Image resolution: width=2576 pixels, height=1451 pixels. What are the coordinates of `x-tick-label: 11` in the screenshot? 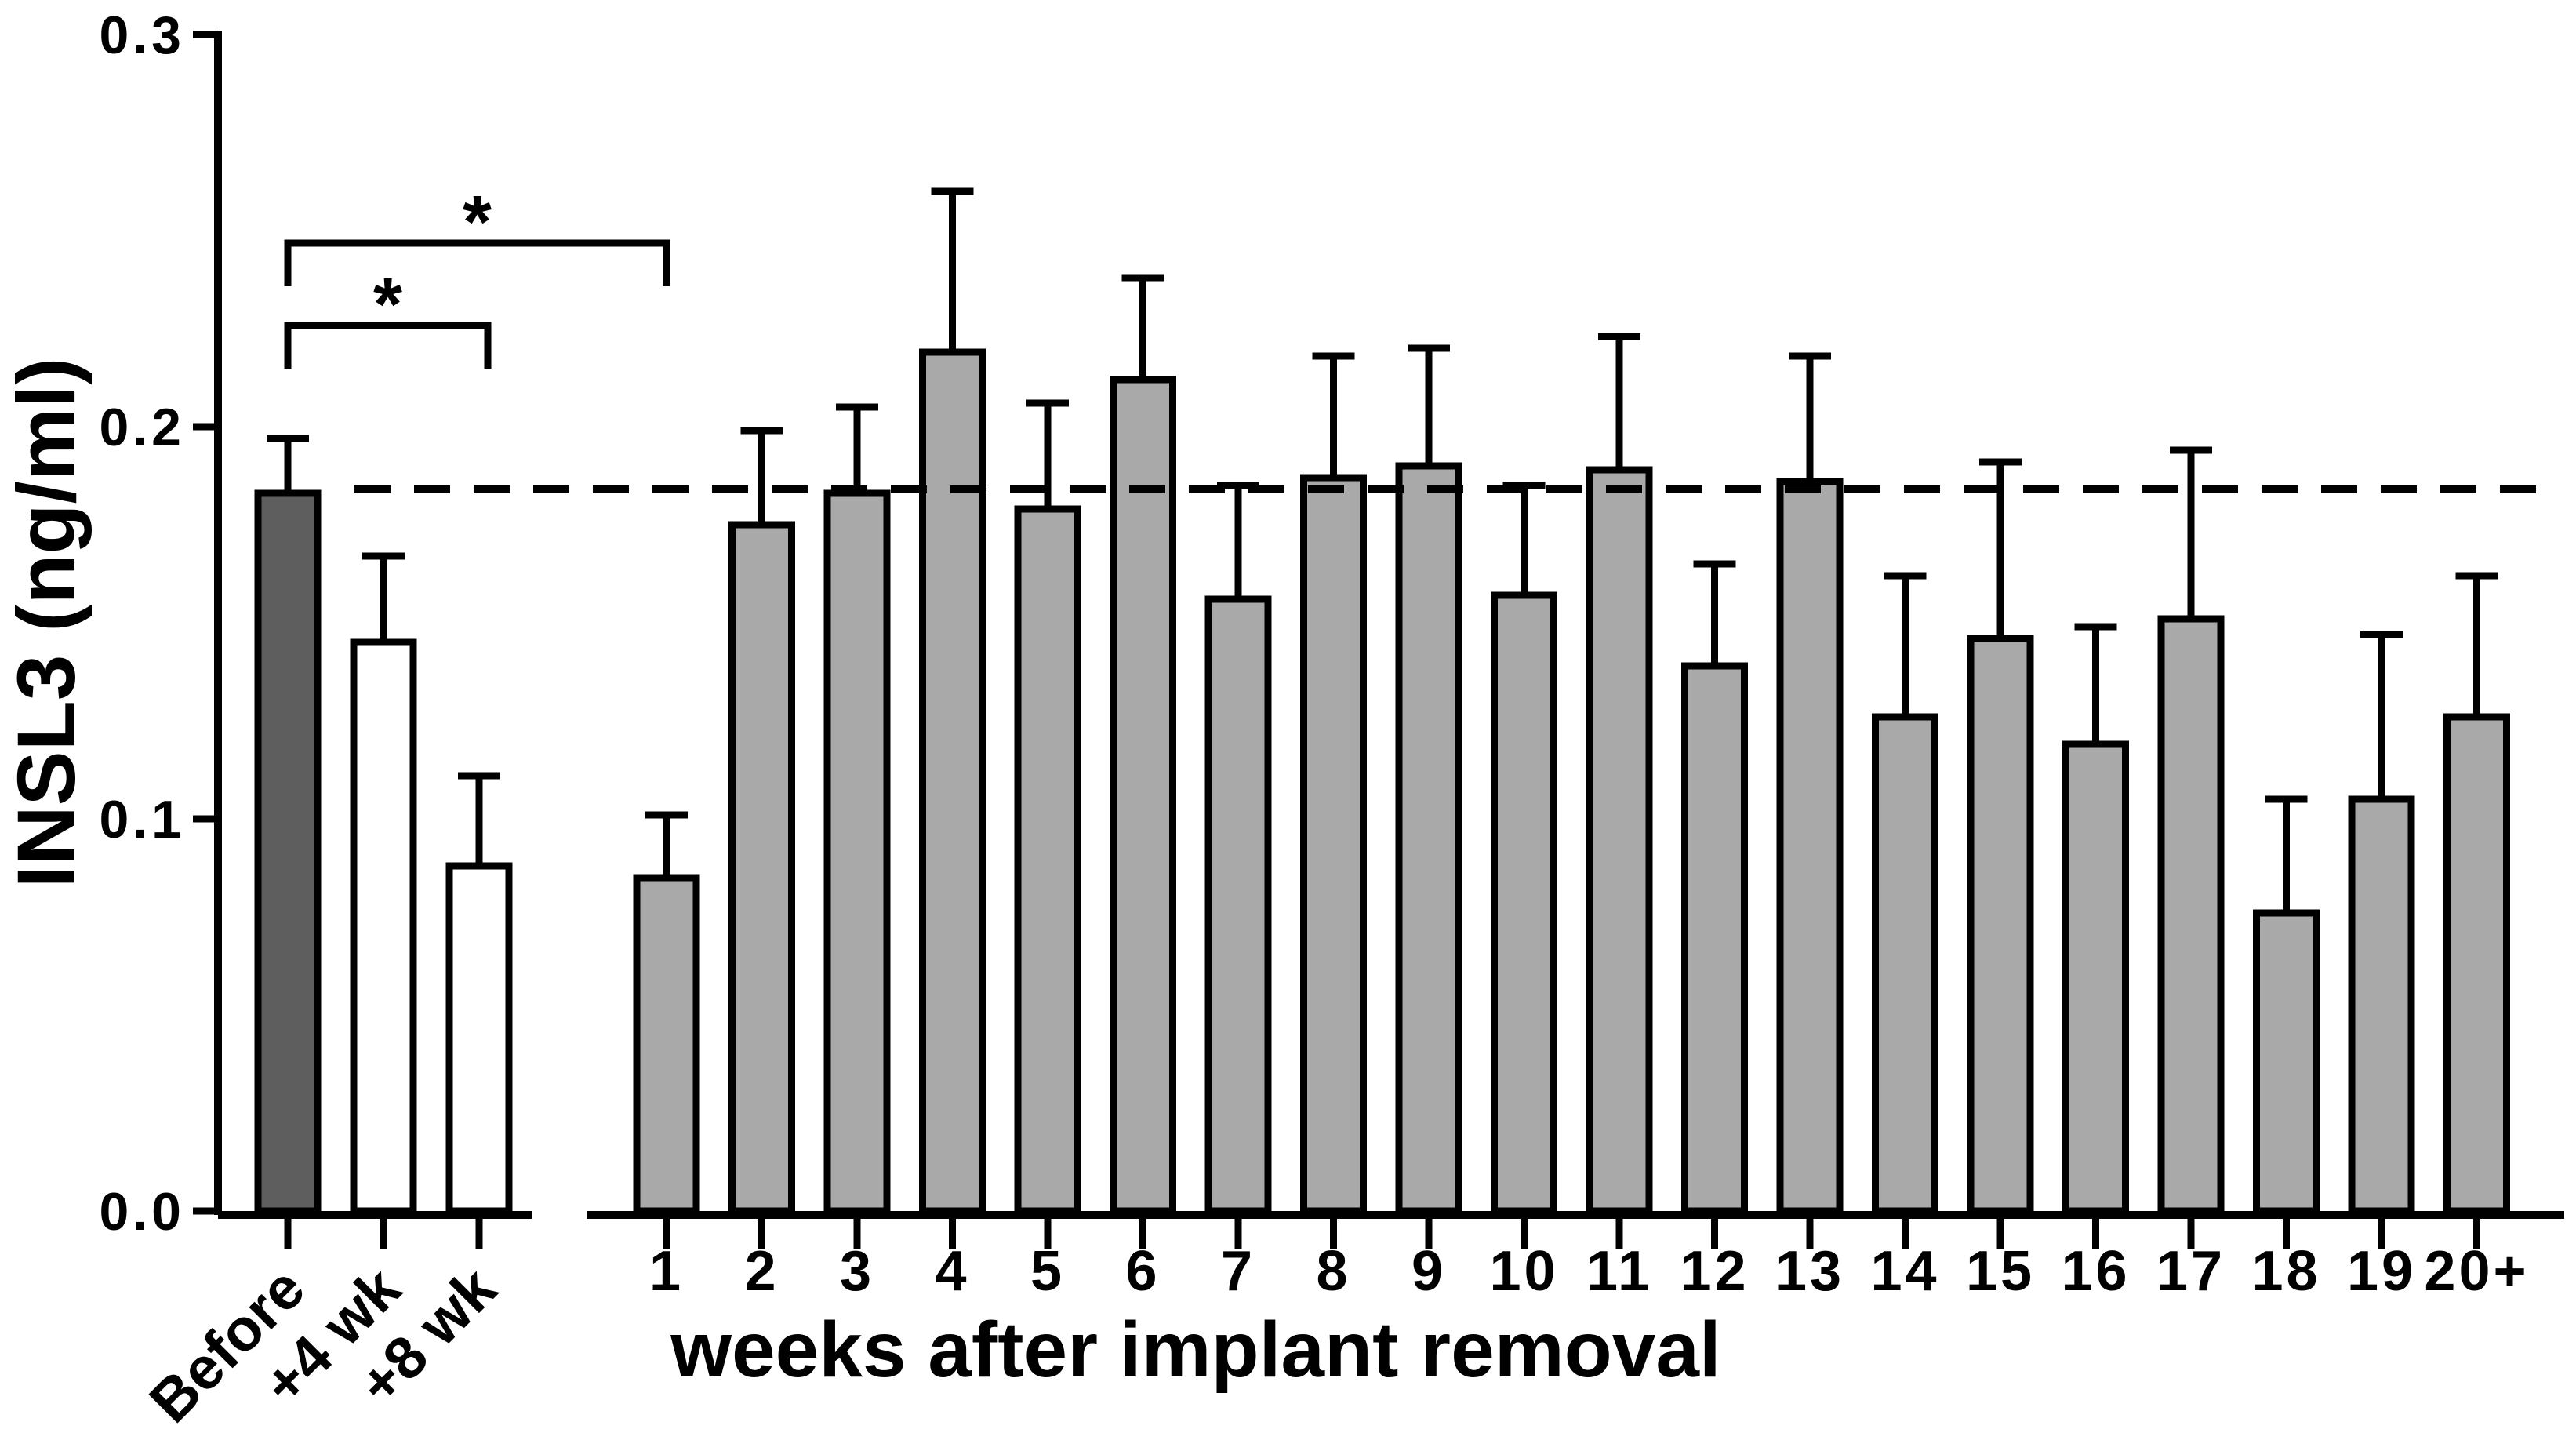 It's located at (1619, 1271).